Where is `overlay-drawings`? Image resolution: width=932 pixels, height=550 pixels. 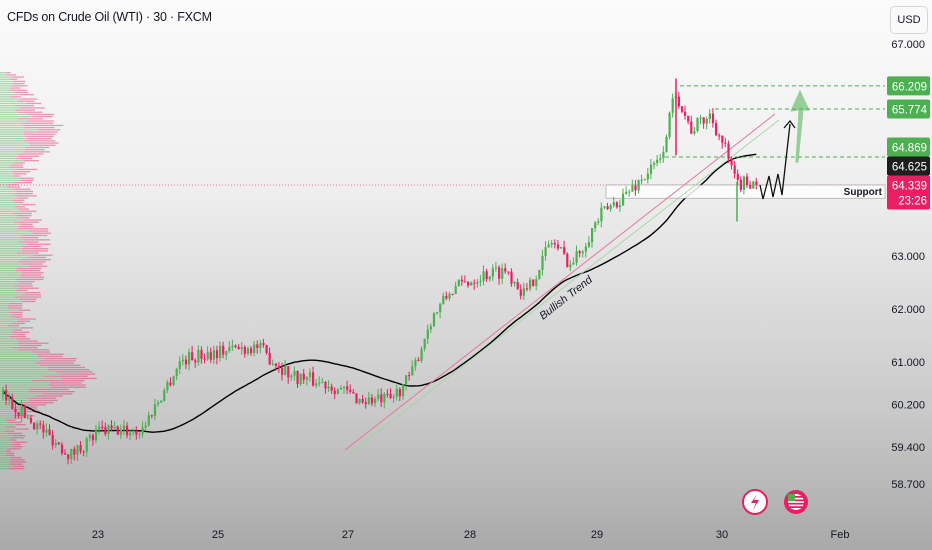 overlay-drawings is located at coordinates (784, 144).